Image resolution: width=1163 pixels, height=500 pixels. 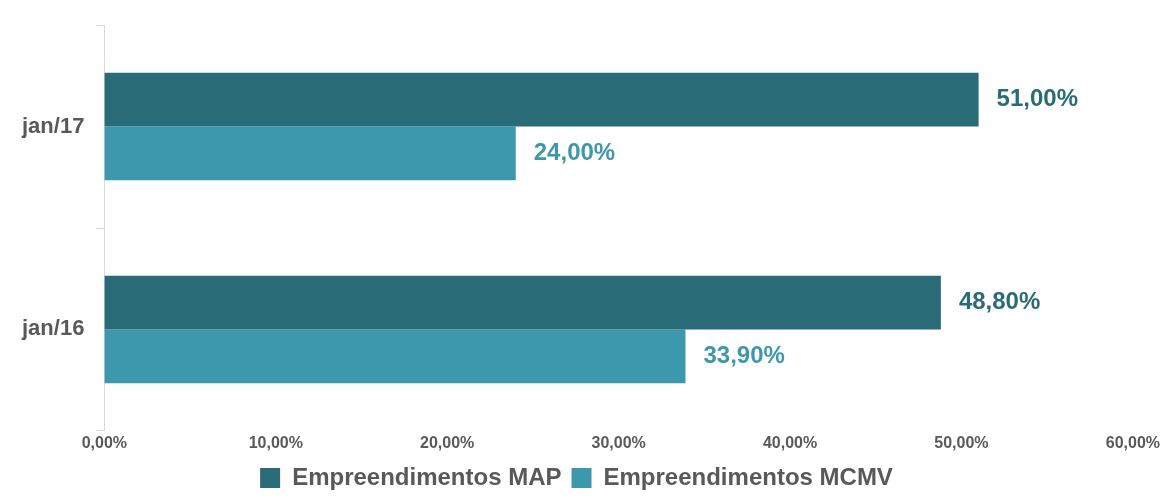 I want to click on x-tick-label: 20,00%, so click(x=447, y=442).